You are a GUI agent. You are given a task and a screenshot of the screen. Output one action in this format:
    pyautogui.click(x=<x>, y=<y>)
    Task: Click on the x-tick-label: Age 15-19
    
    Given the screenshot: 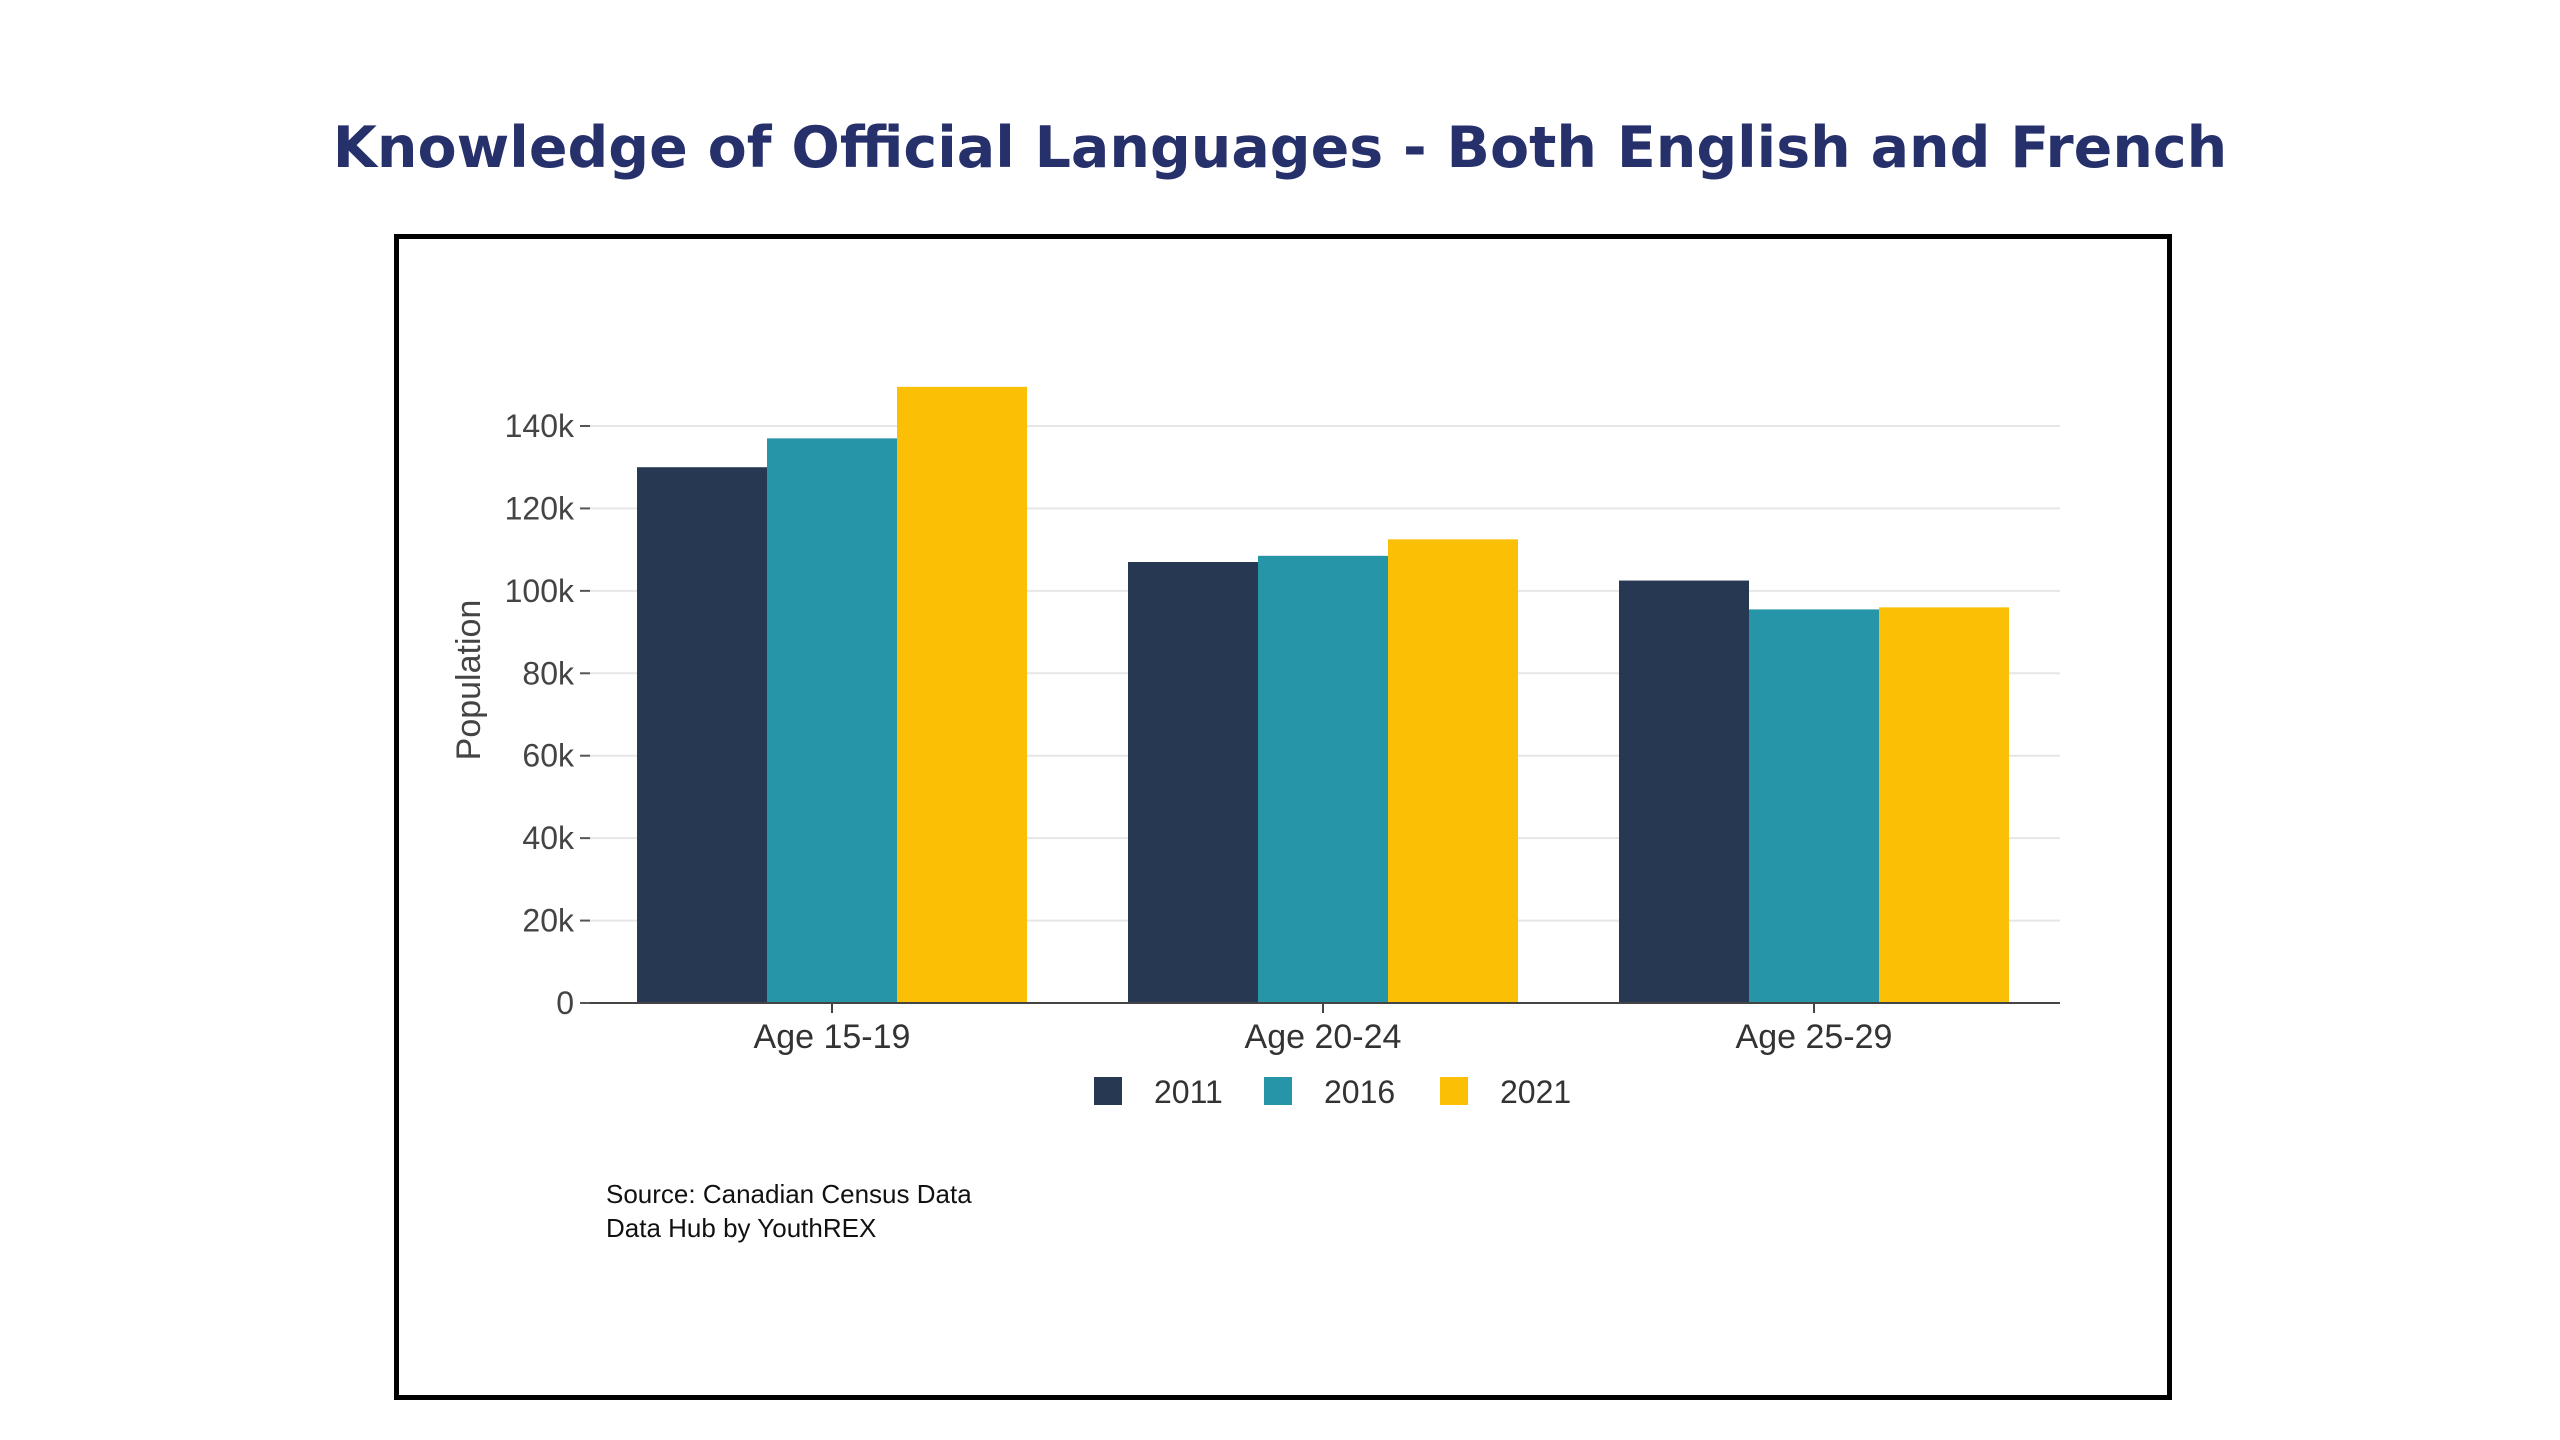 What is the action you would take?
    pyautogui.click(x=832, y=1037)
    